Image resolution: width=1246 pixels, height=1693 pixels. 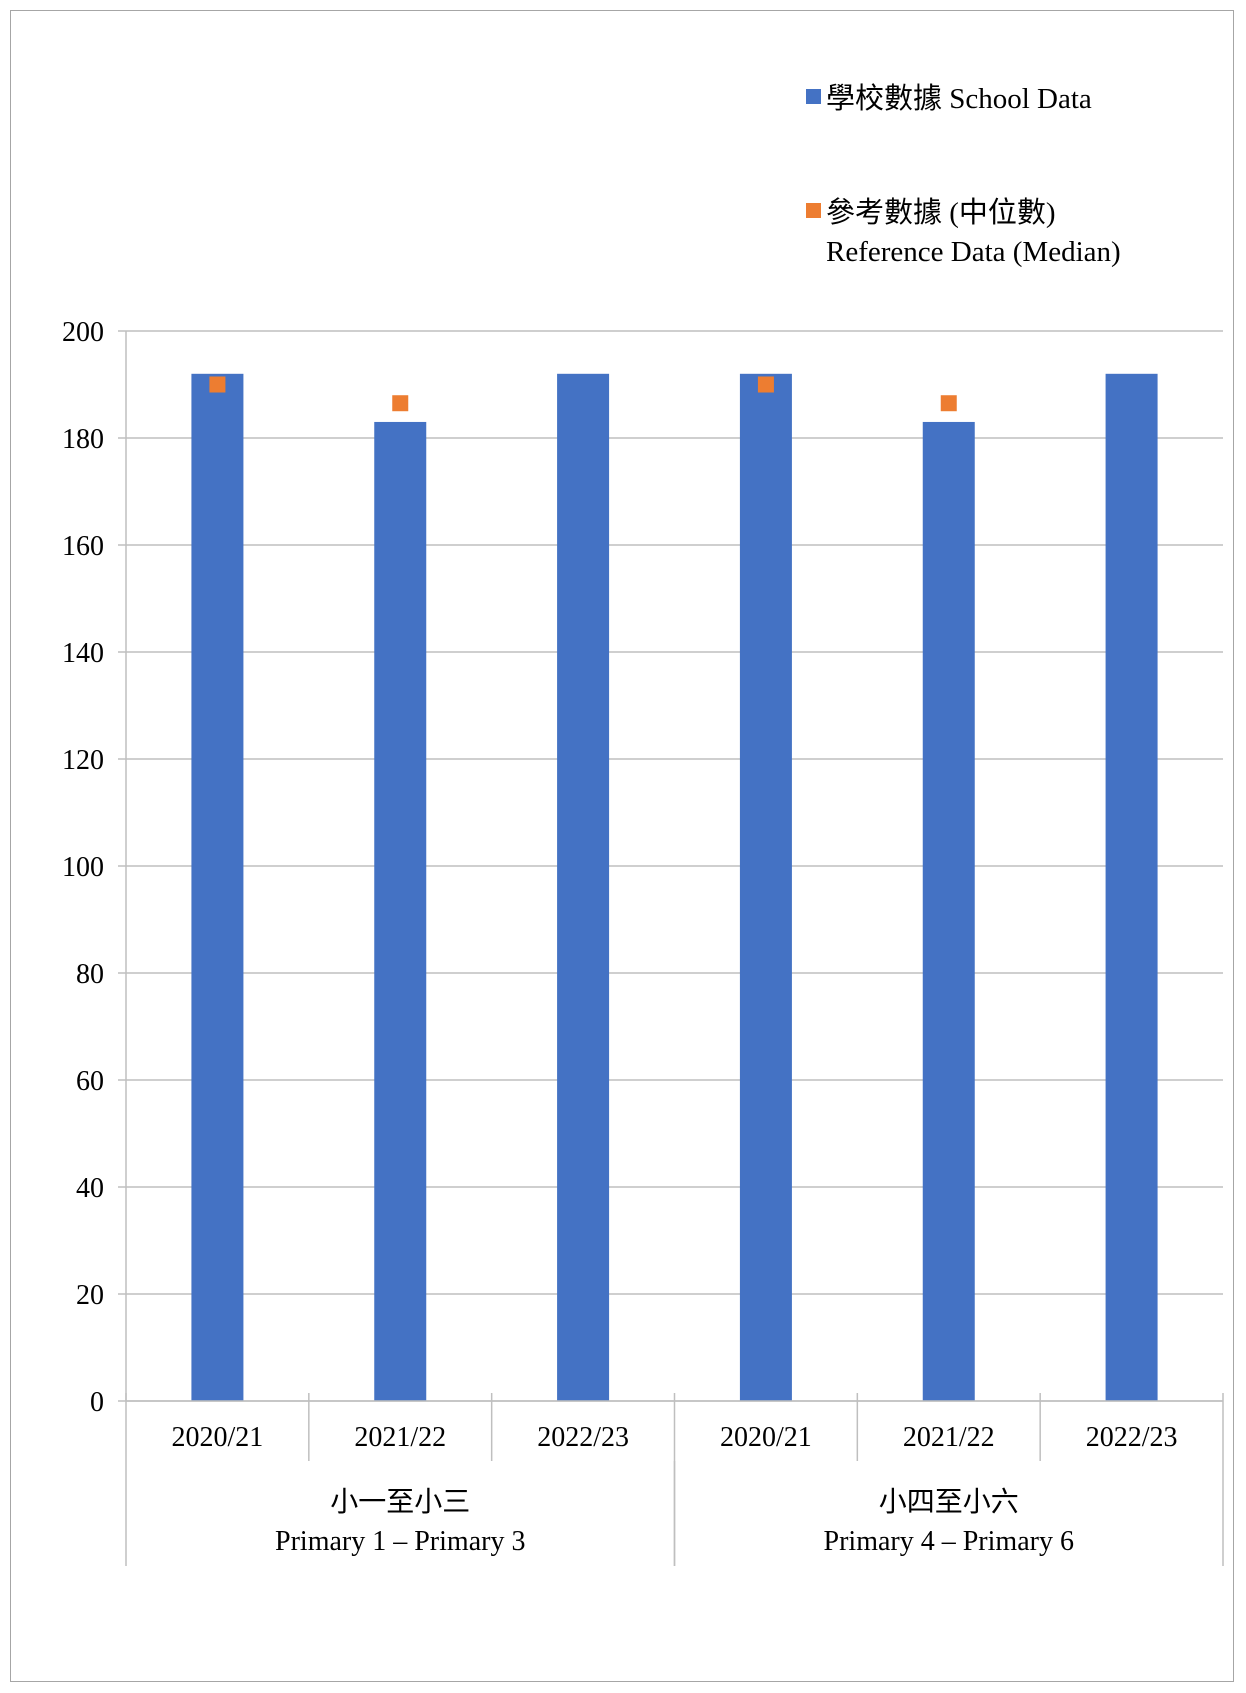 I want to click on x-group-label-en-1: Primary 4 – Primary 6, so click(x=949, y=1541).